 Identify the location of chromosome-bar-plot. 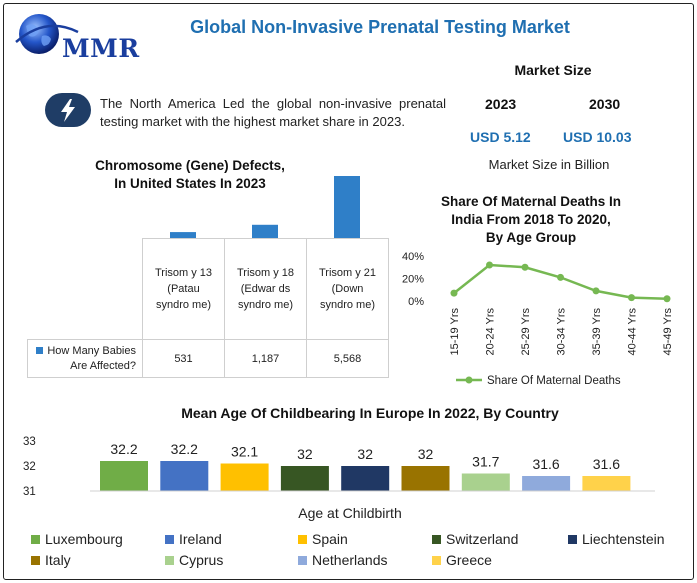
(265, 207).